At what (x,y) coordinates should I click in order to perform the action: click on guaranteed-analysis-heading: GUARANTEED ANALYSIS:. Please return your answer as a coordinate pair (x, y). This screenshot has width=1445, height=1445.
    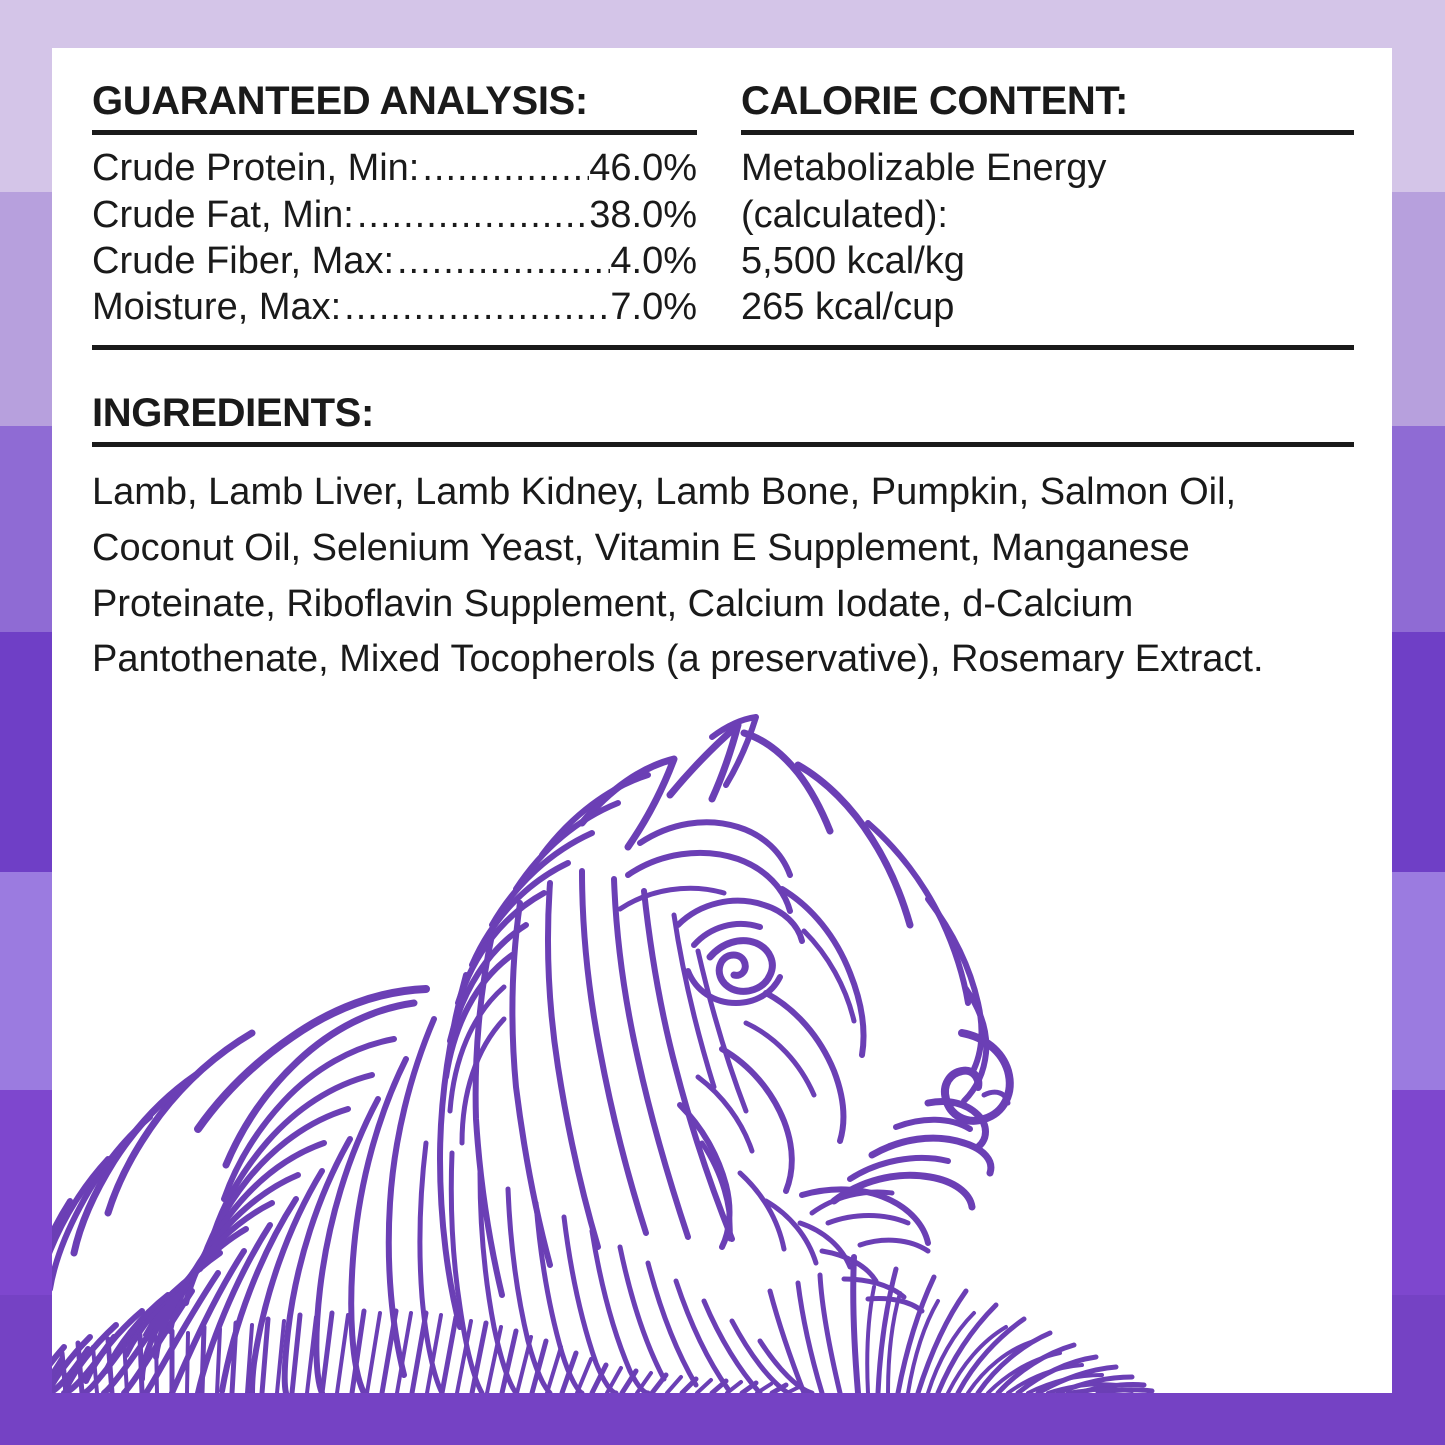
    Looking at the image, I should click on (340, 101).